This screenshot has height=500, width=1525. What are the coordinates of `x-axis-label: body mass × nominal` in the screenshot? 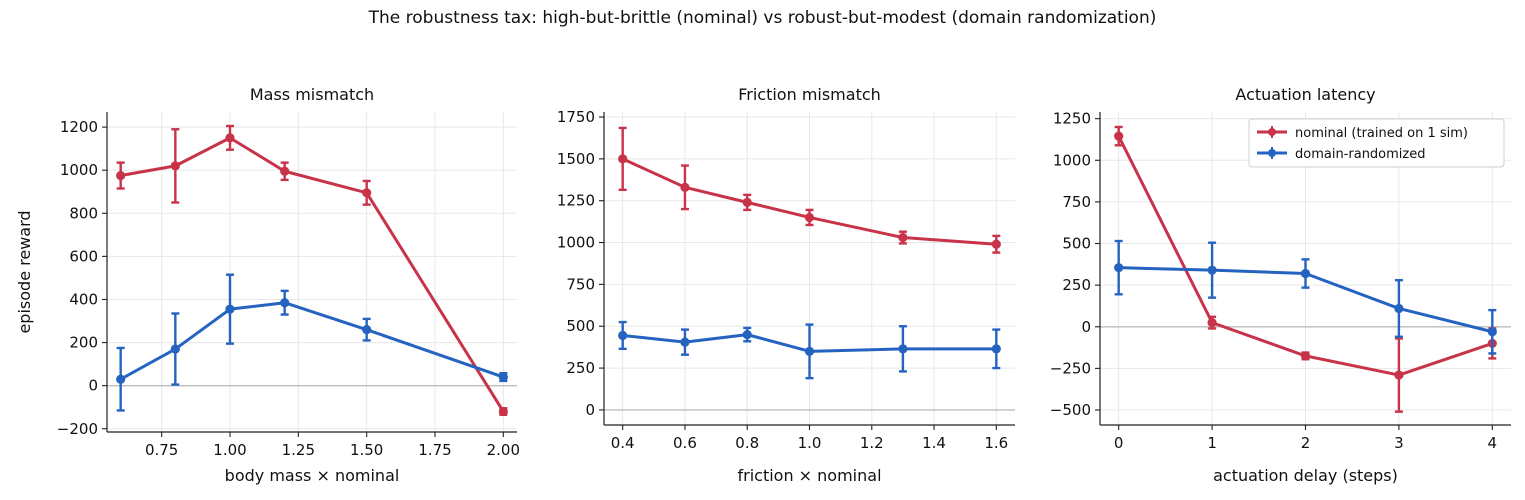 It's located at (312, 475).